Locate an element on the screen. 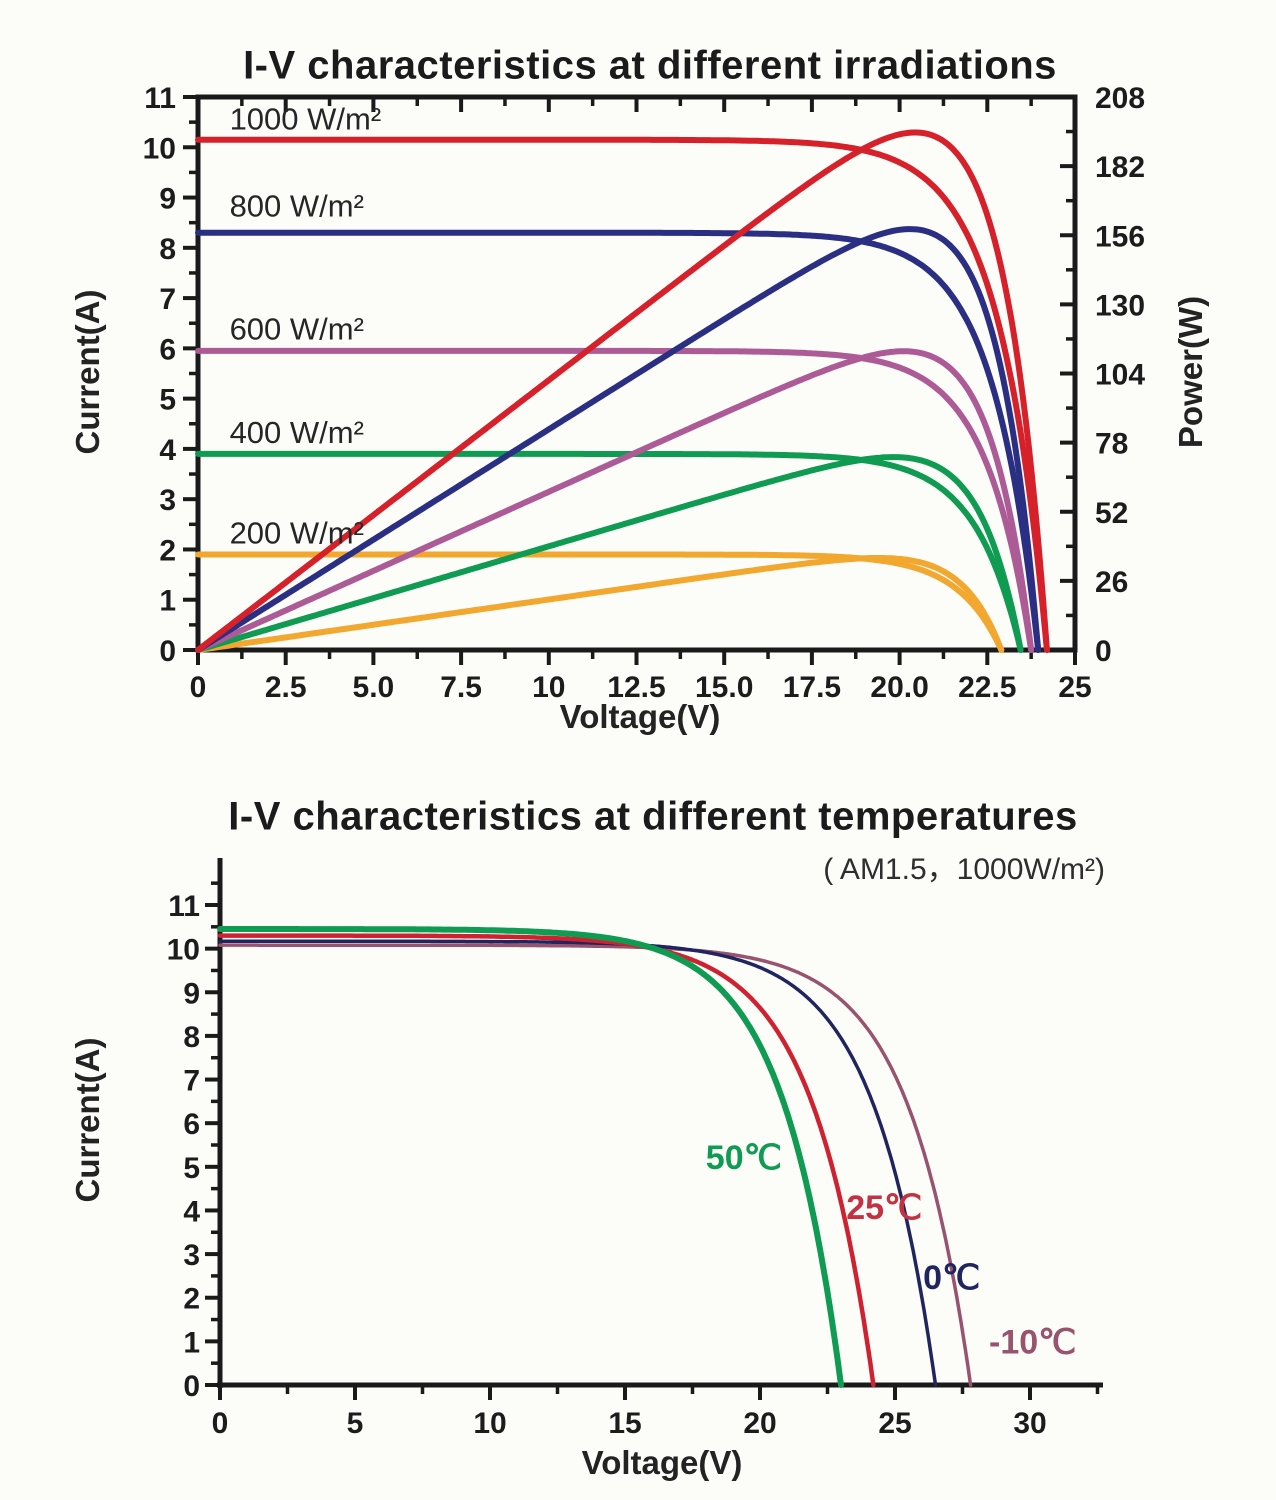 This screenshot has height=1500, width=1276. chart1-x-axis-label: Voltage(V) is located at coordinates (640, 716).